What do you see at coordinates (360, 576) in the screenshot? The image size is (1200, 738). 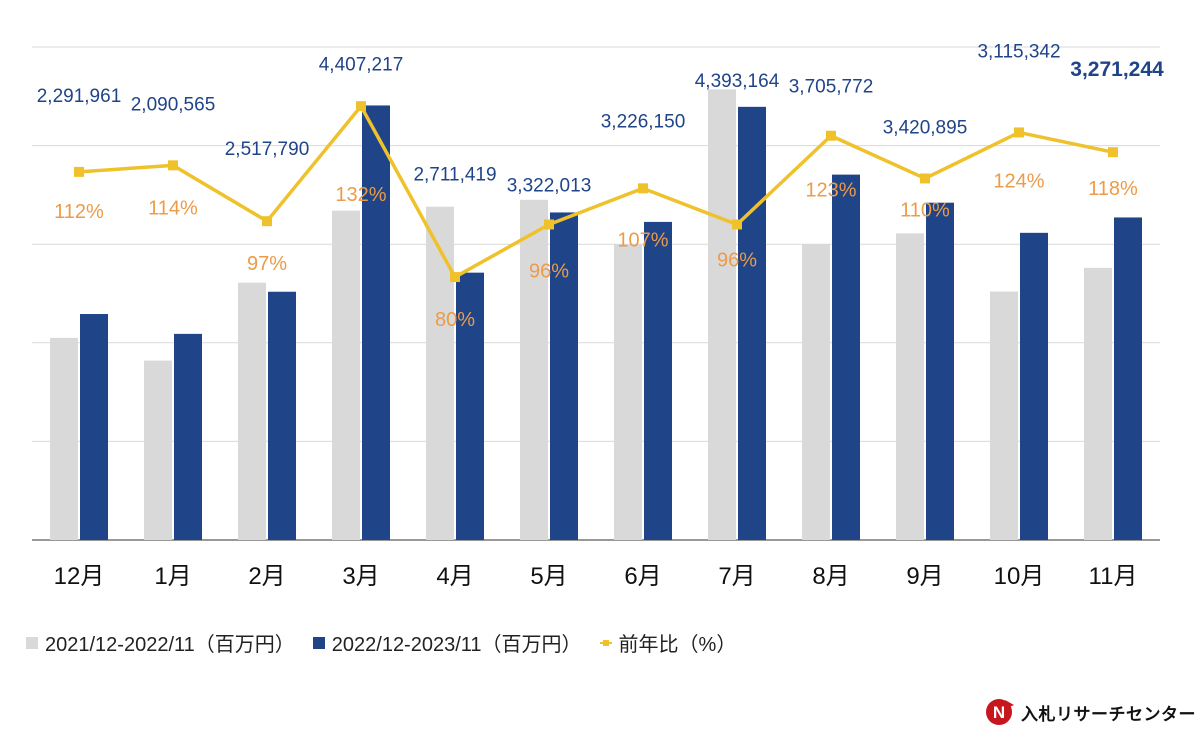 I see `x-tick-label: 3月` at bounding box center [360, 576].